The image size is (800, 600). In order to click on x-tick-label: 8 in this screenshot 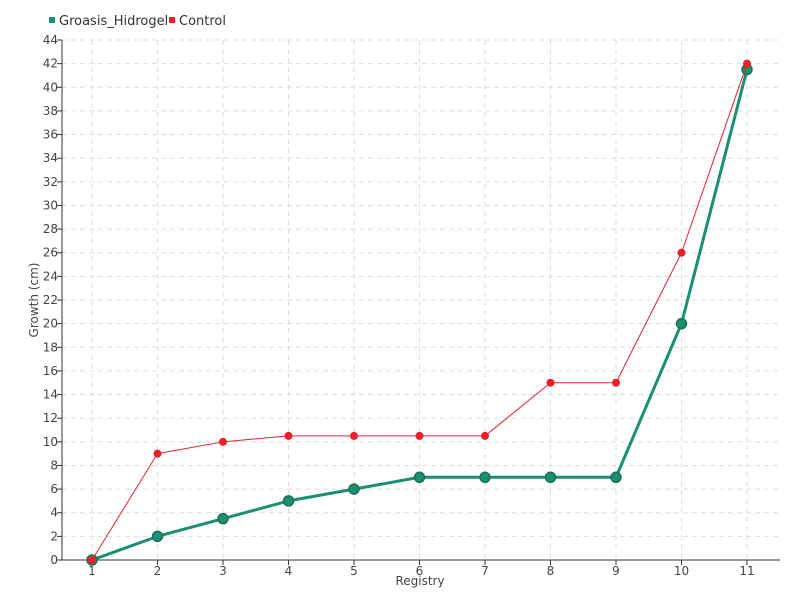, I will do `click(551, 571)`.